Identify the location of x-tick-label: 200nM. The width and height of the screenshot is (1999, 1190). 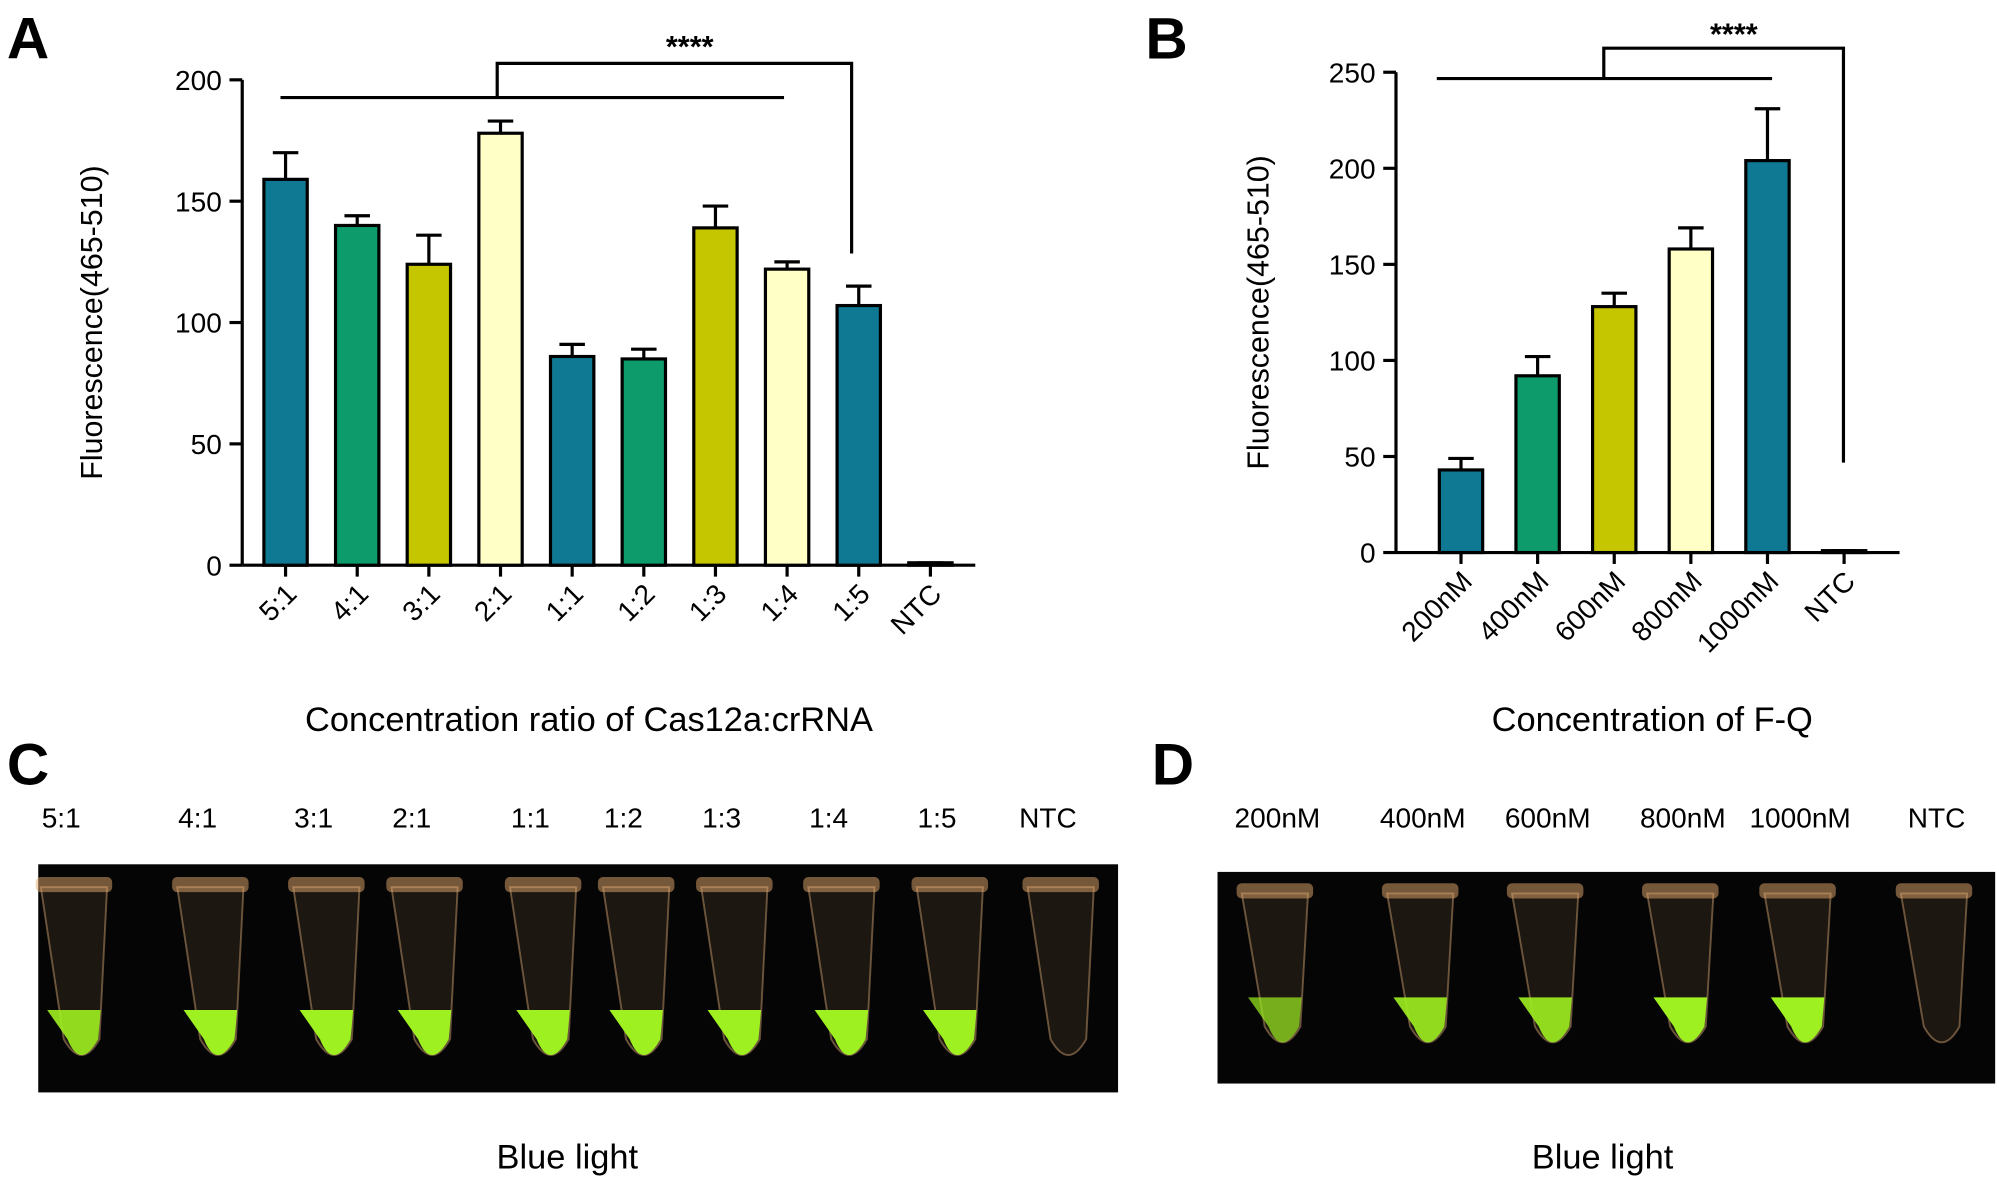
(1436, 606).